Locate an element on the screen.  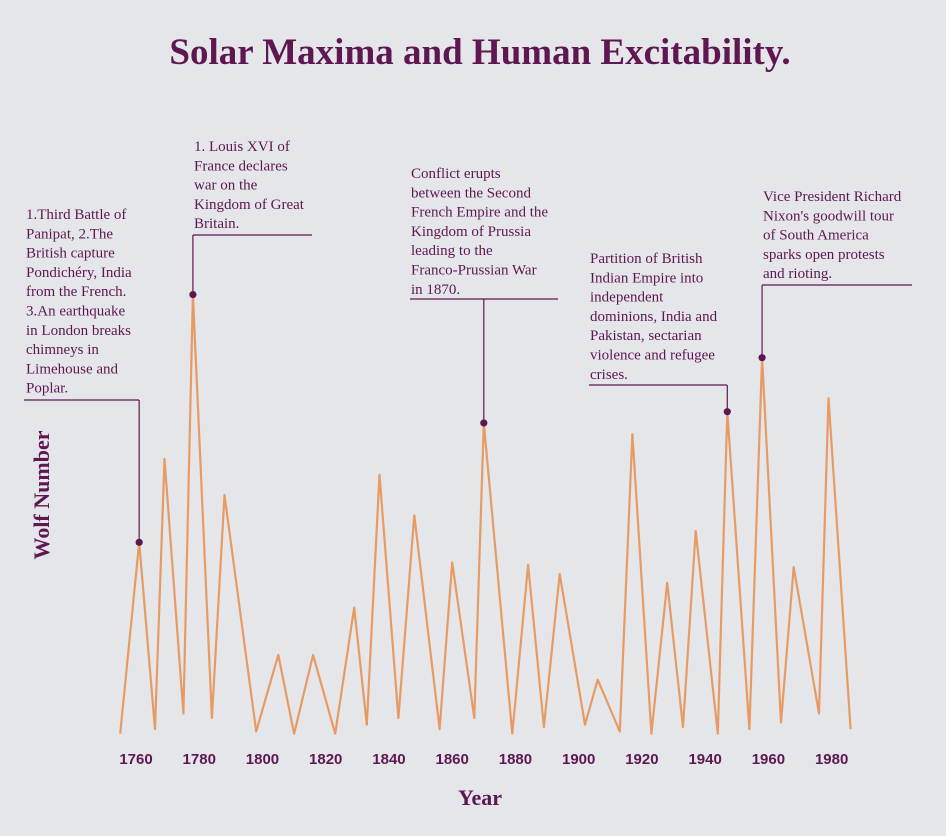
chart-title: Solar Maxima and Human Excitability. is located at coordinates (479, 52).